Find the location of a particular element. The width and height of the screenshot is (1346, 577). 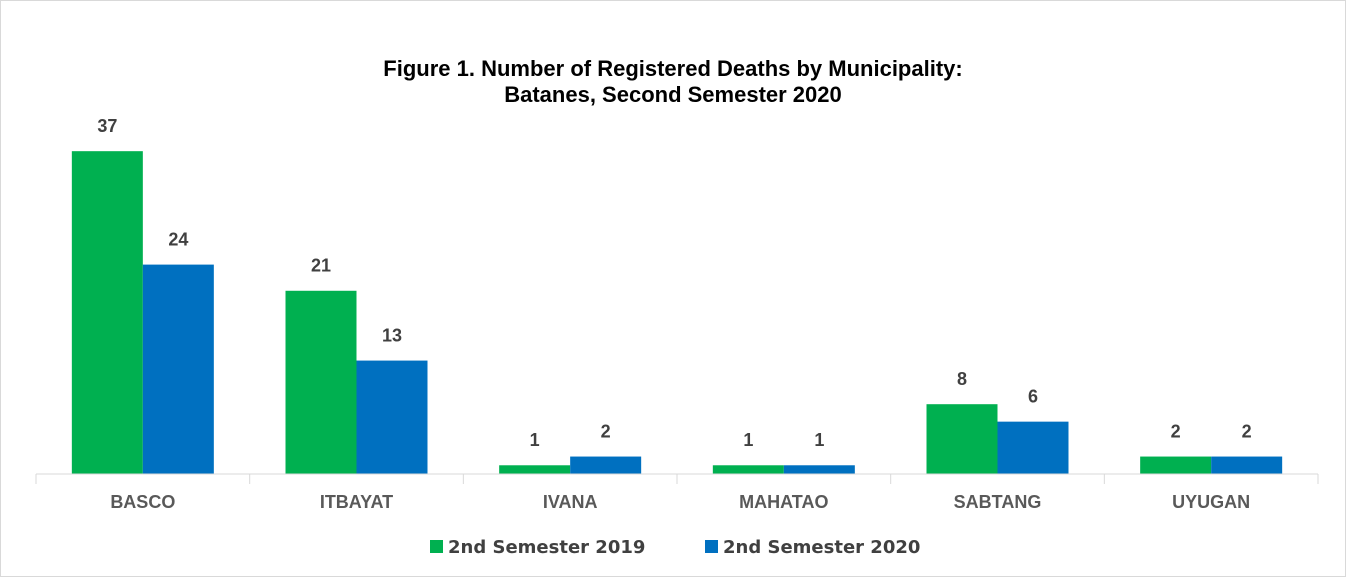

x-tick-label: MAHATAO is located at coordinates (783, 502).